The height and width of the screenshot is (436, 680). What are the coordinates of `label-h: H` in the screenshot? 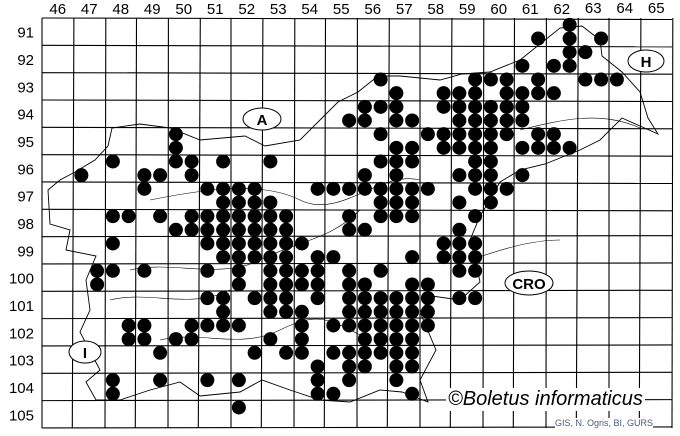 It's located at (646, 62).